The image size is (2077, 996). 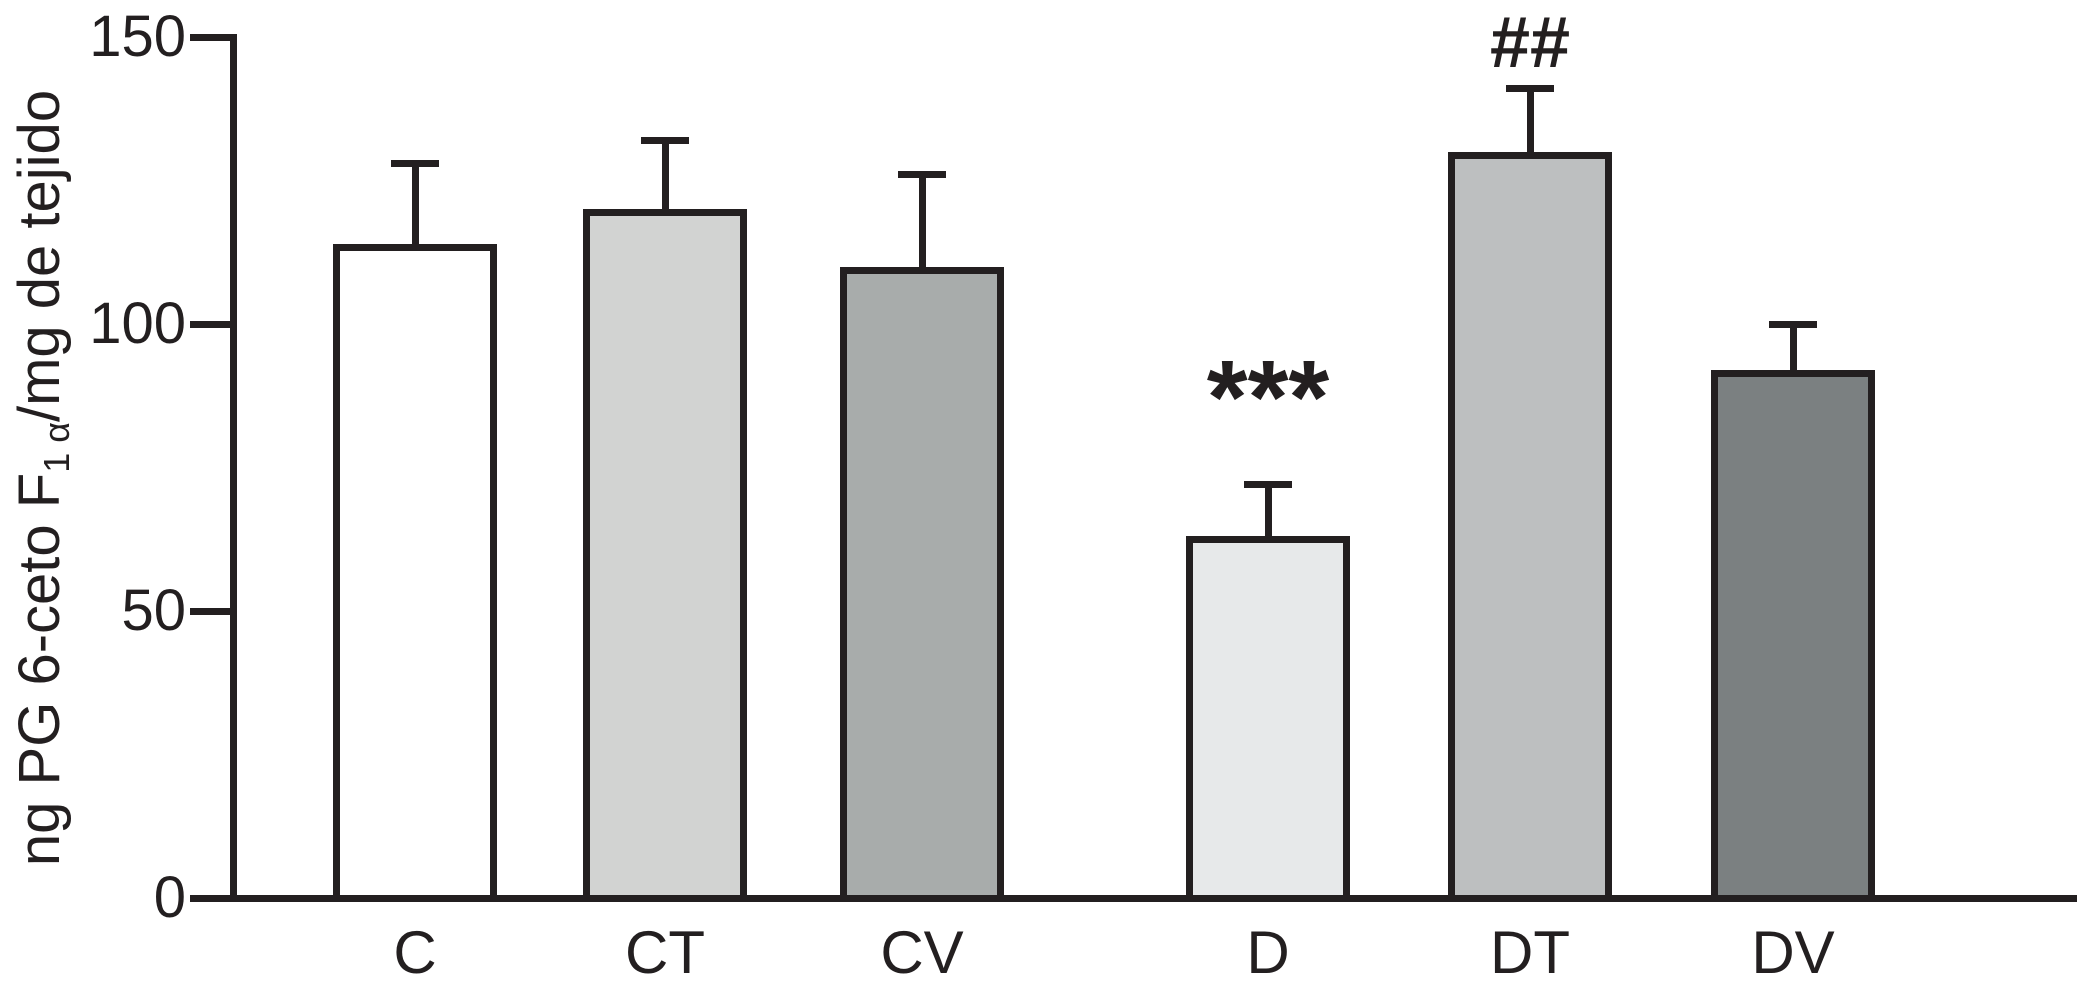 What do you see at coordinates (415, 952) in the screenshot?
I see `x-category-label: C` at bounding box center [415, 952].